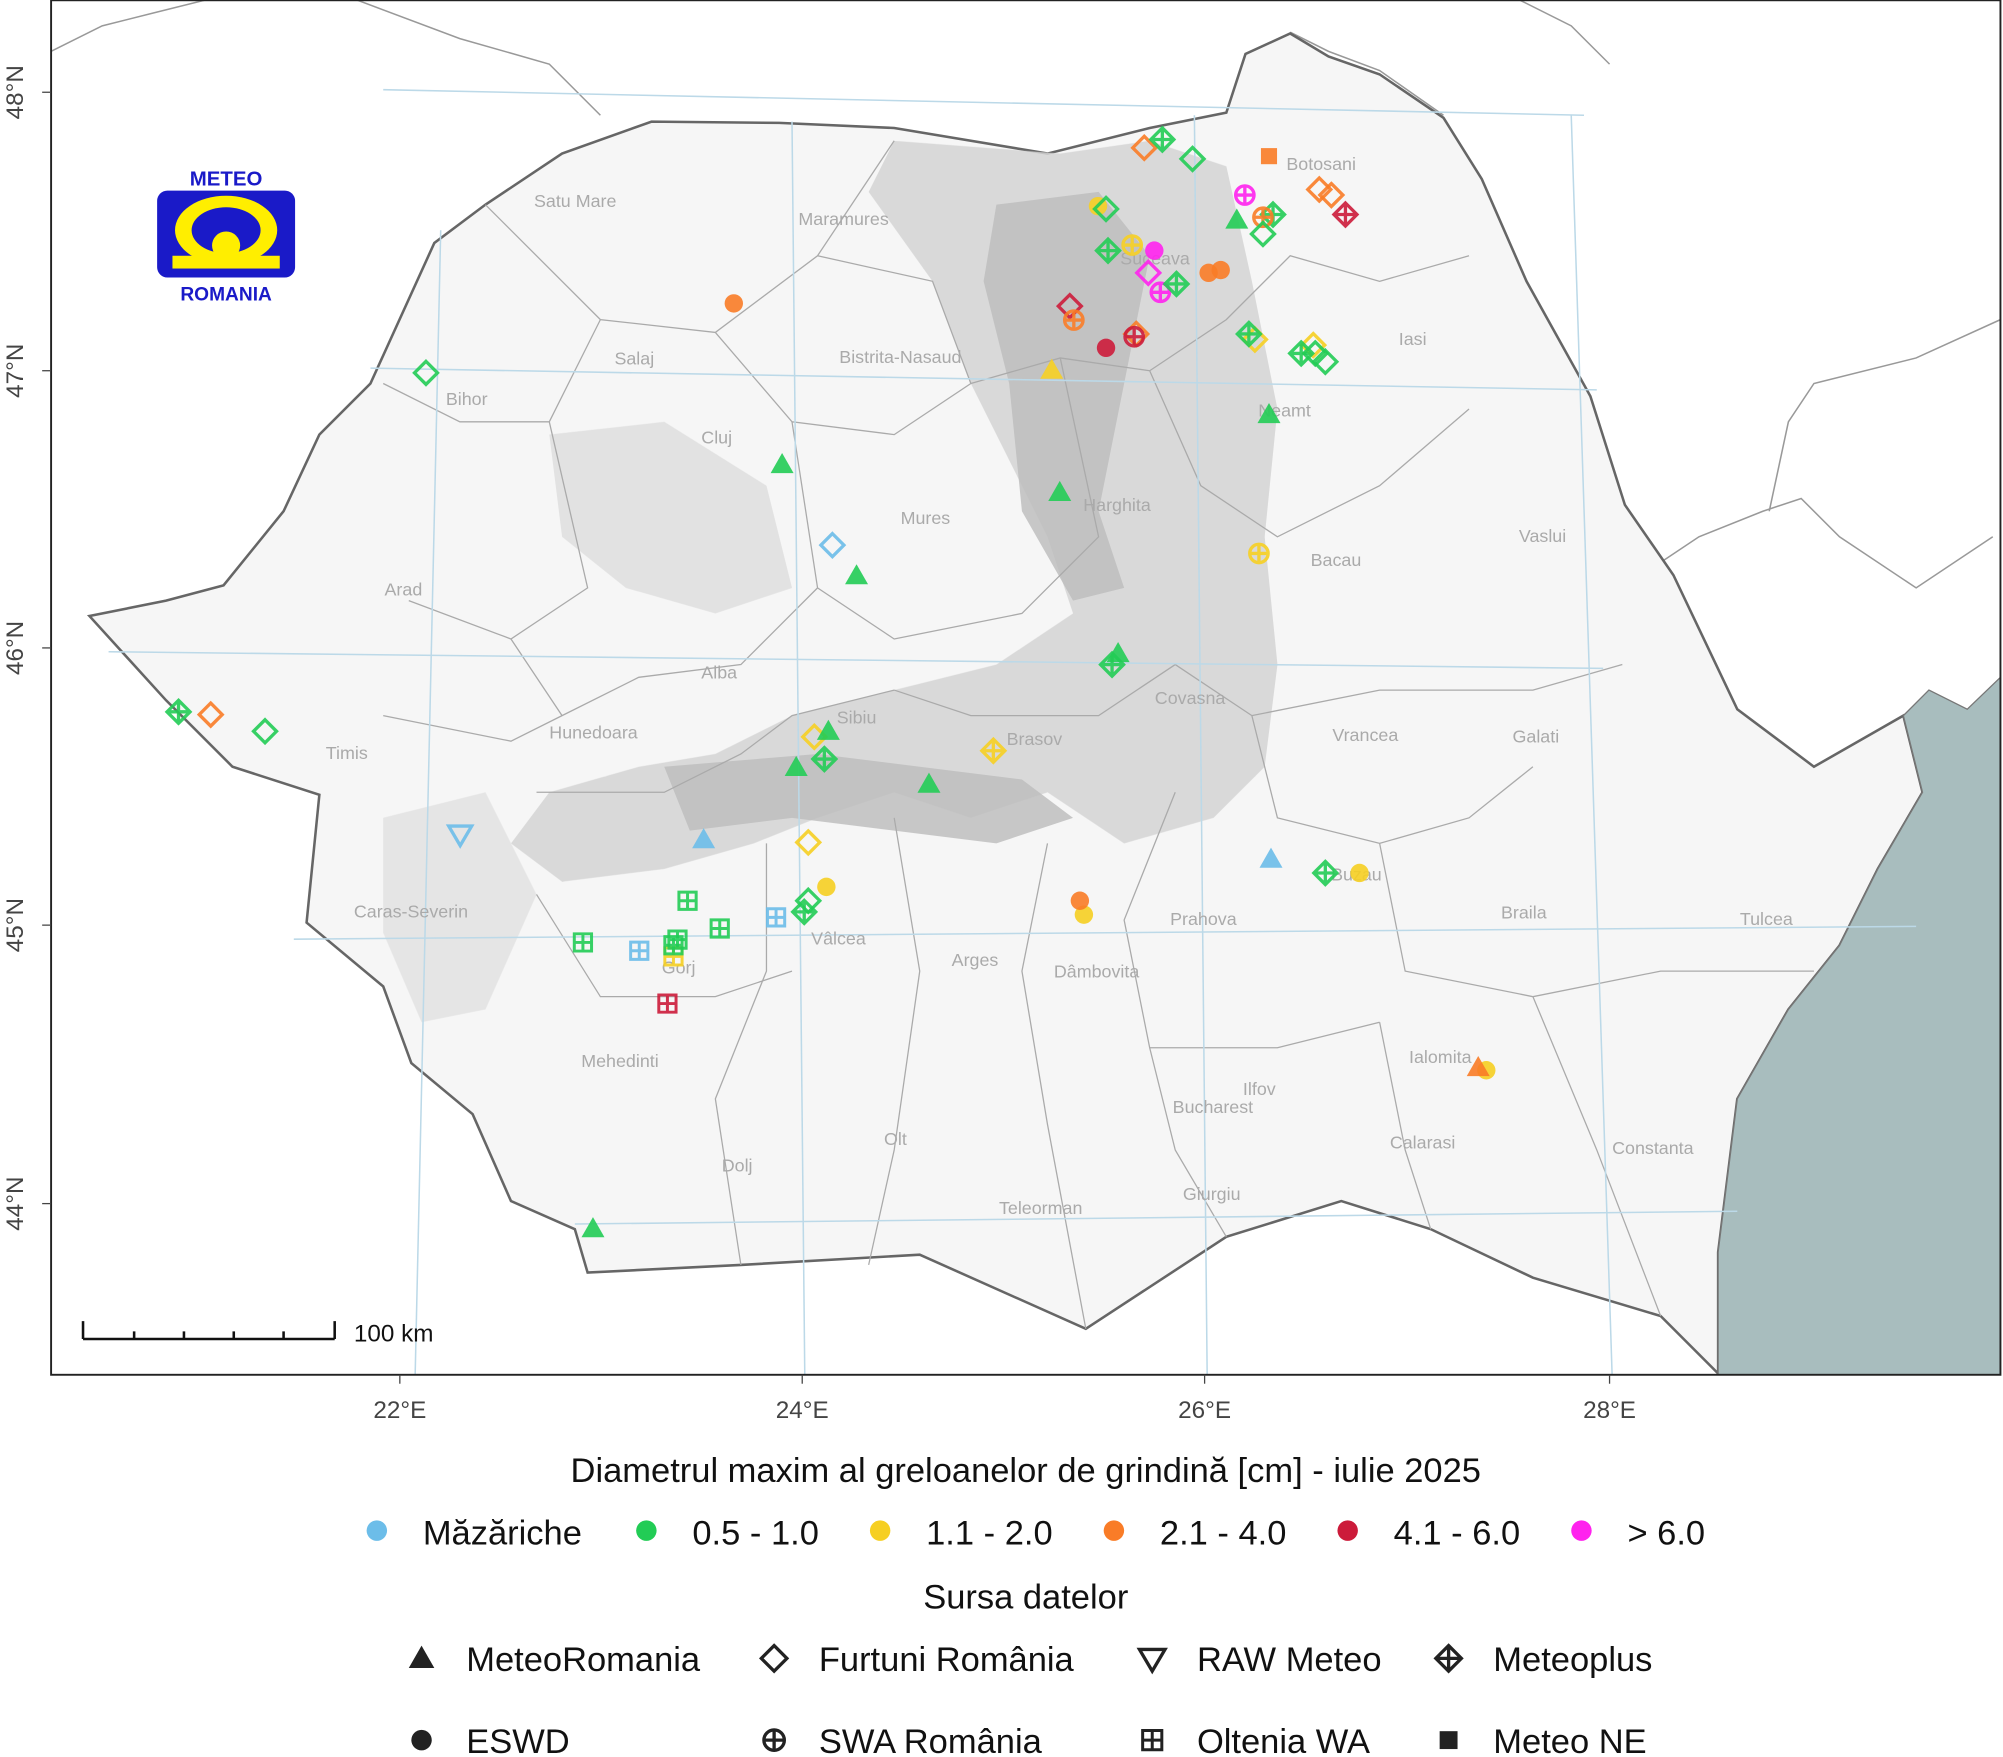 The height and width of the screenshot is (1757, 2003). Describe the element at coordinates (774, 1740) in the screenshot. I see `circle-plus-icon` at that location.